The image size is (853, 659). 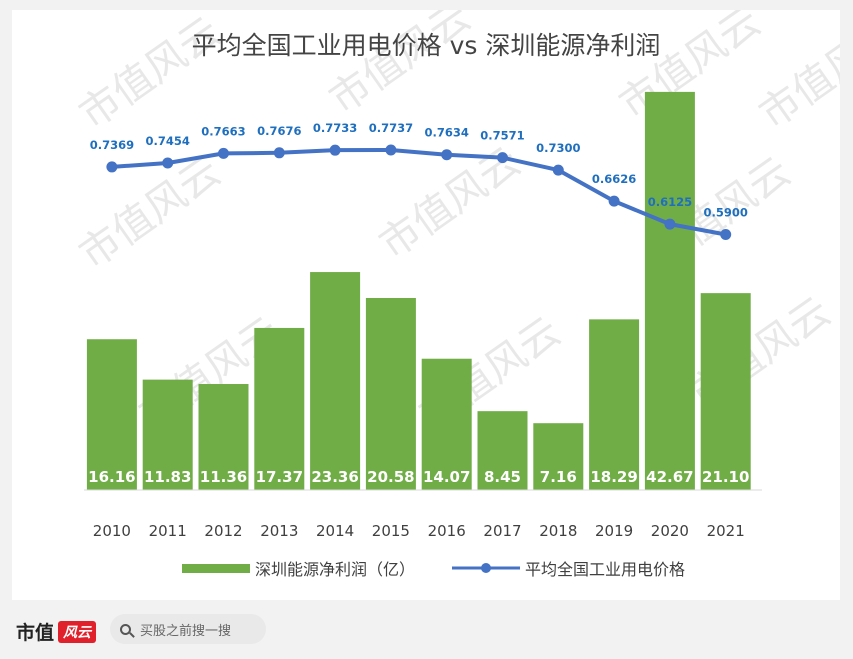 I want to click on bar-data-label: 18.29, so click(x=613, y=477).